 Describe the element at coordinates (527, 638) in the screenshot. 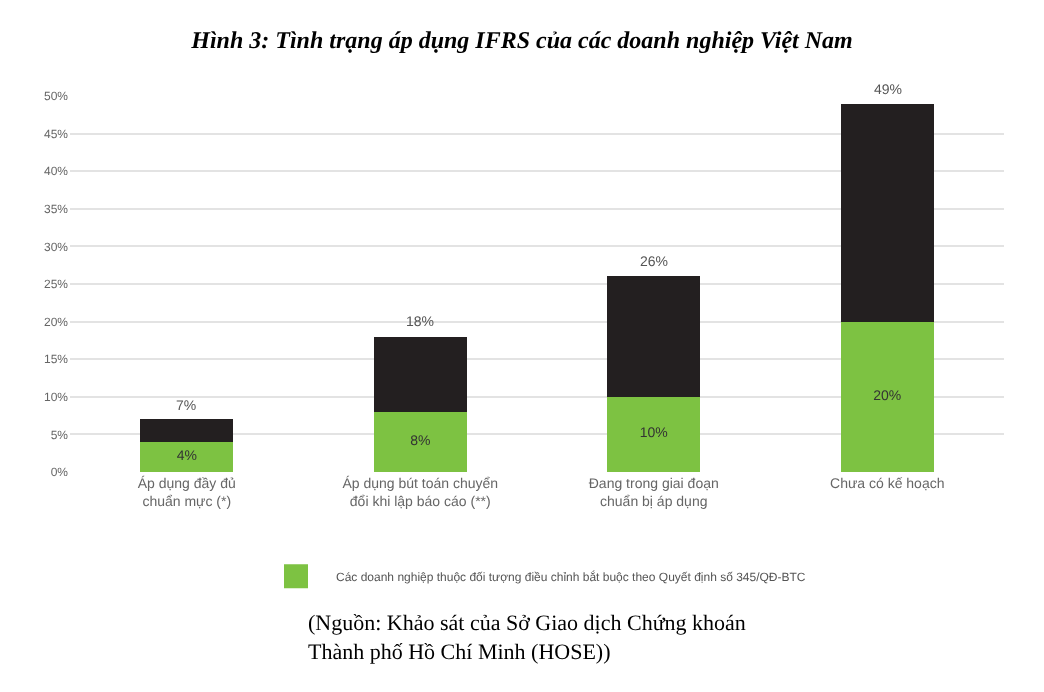

I see `text: (Nguồn: Khảo sát của Sở Giao dịch Chứng khoán Thành phố Hồ Chí Minh (HOSE))` at that location.